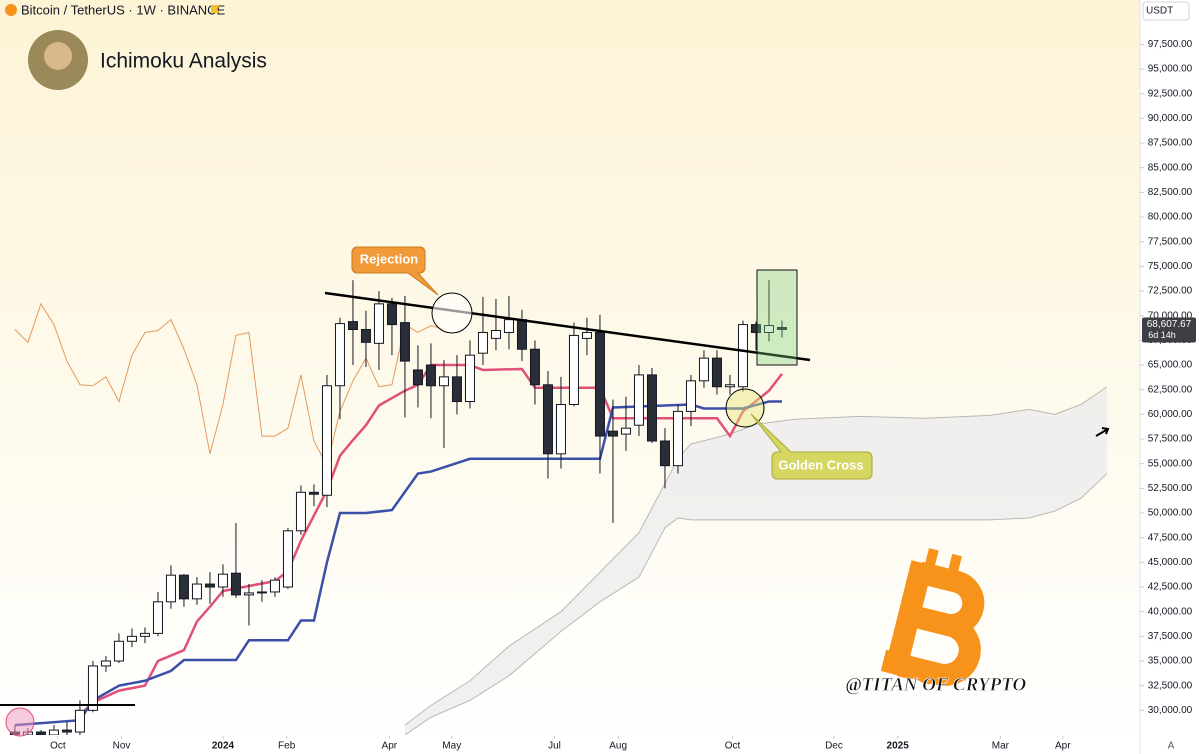 This screenshot has width=1200, height=754. I want to click on rejection-circle, so click(452, 313).